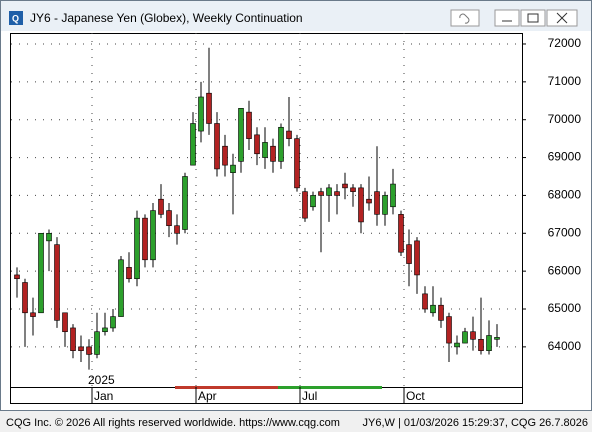 The width and height of the screenshot is (592, 432). Describe the element at coordinates (565, 308) in the screenshot. I see `y-tick-label: 65000` at that location.